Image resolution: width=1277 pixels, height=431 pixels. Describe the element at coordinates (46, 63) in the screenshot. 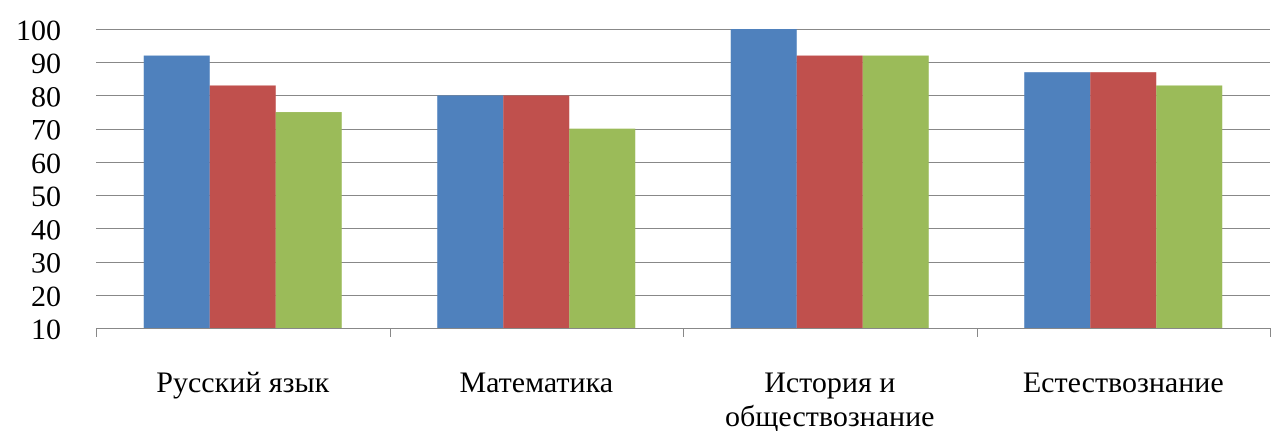

I see `y-tick-label: 90` at that location.